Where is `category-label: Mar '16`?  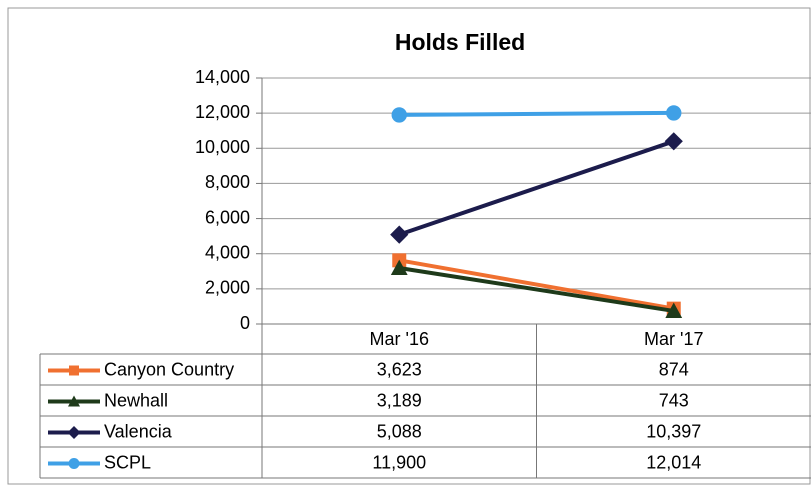
category-label: Mar '16 is located at coordinates (399, 339).